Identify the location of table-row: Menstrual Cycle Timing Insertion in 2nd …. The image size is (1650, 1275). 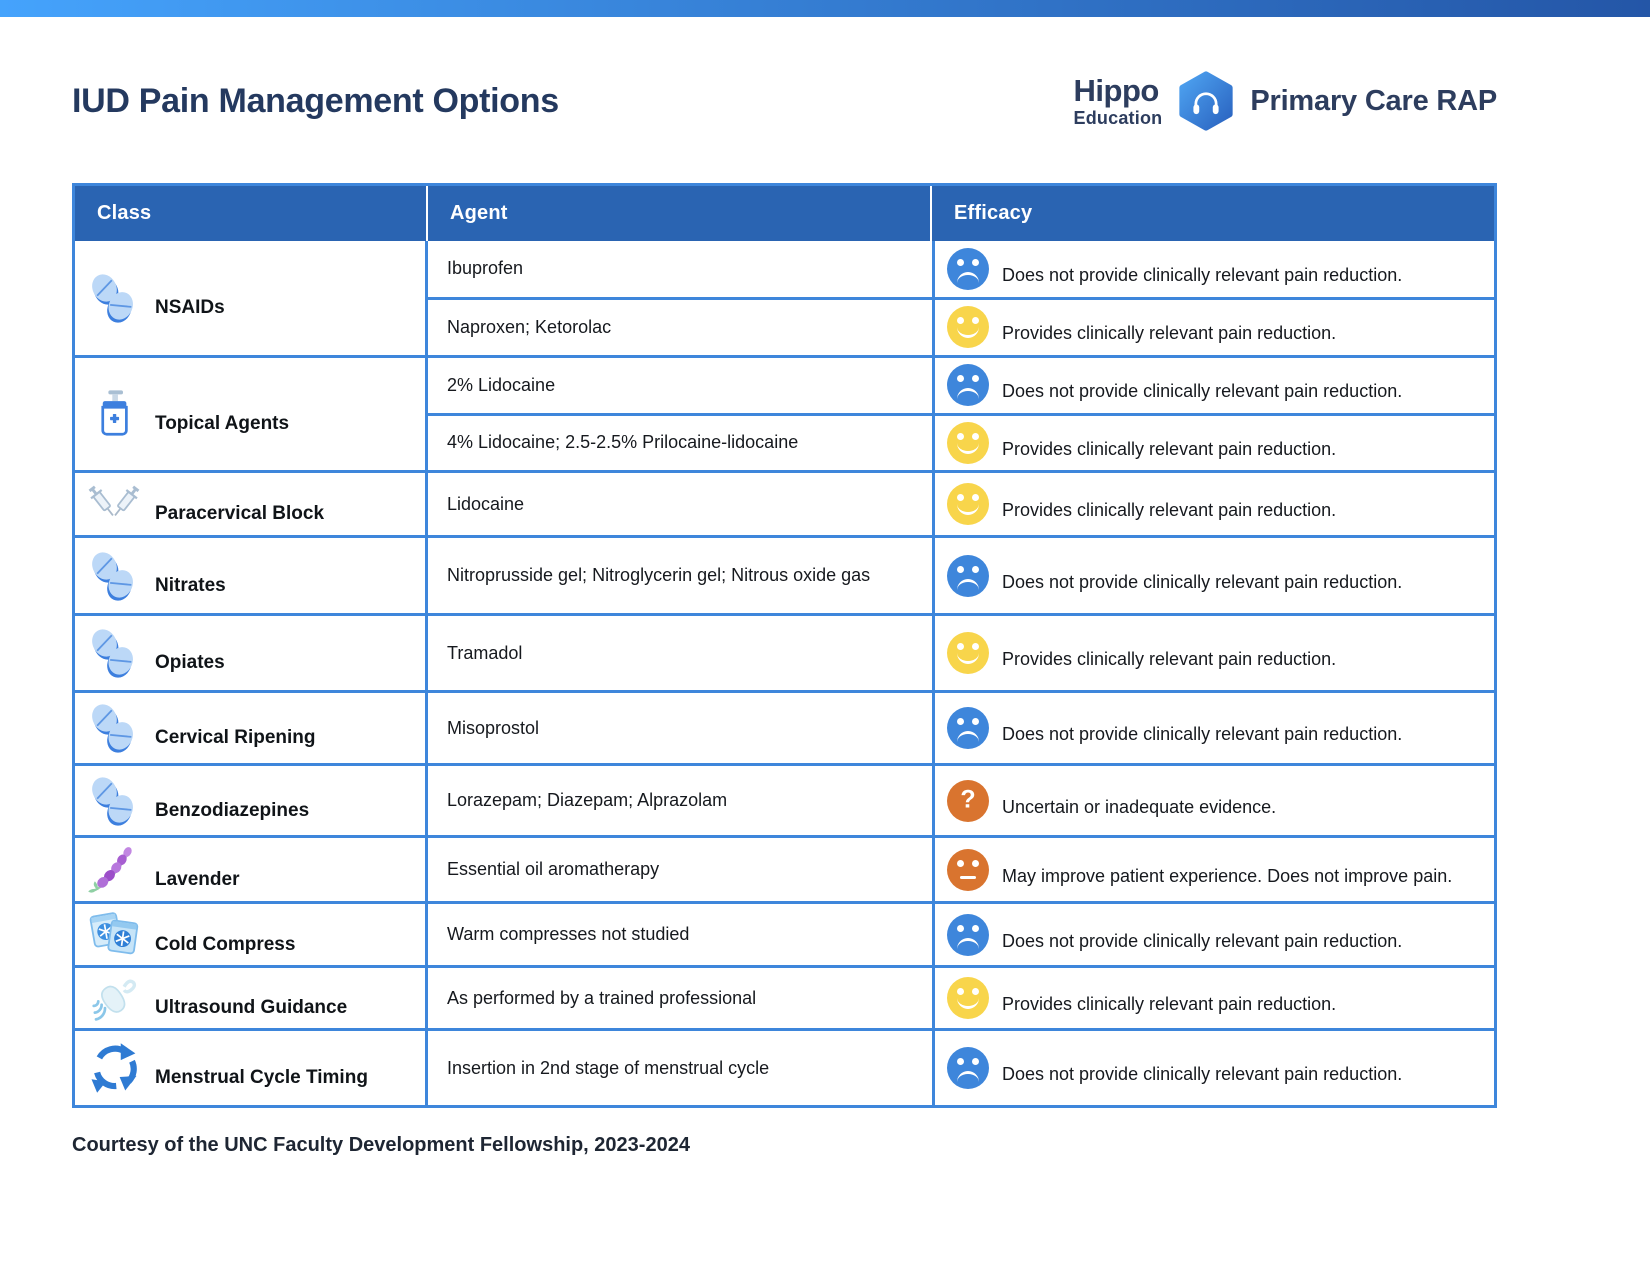
(784, 1068).